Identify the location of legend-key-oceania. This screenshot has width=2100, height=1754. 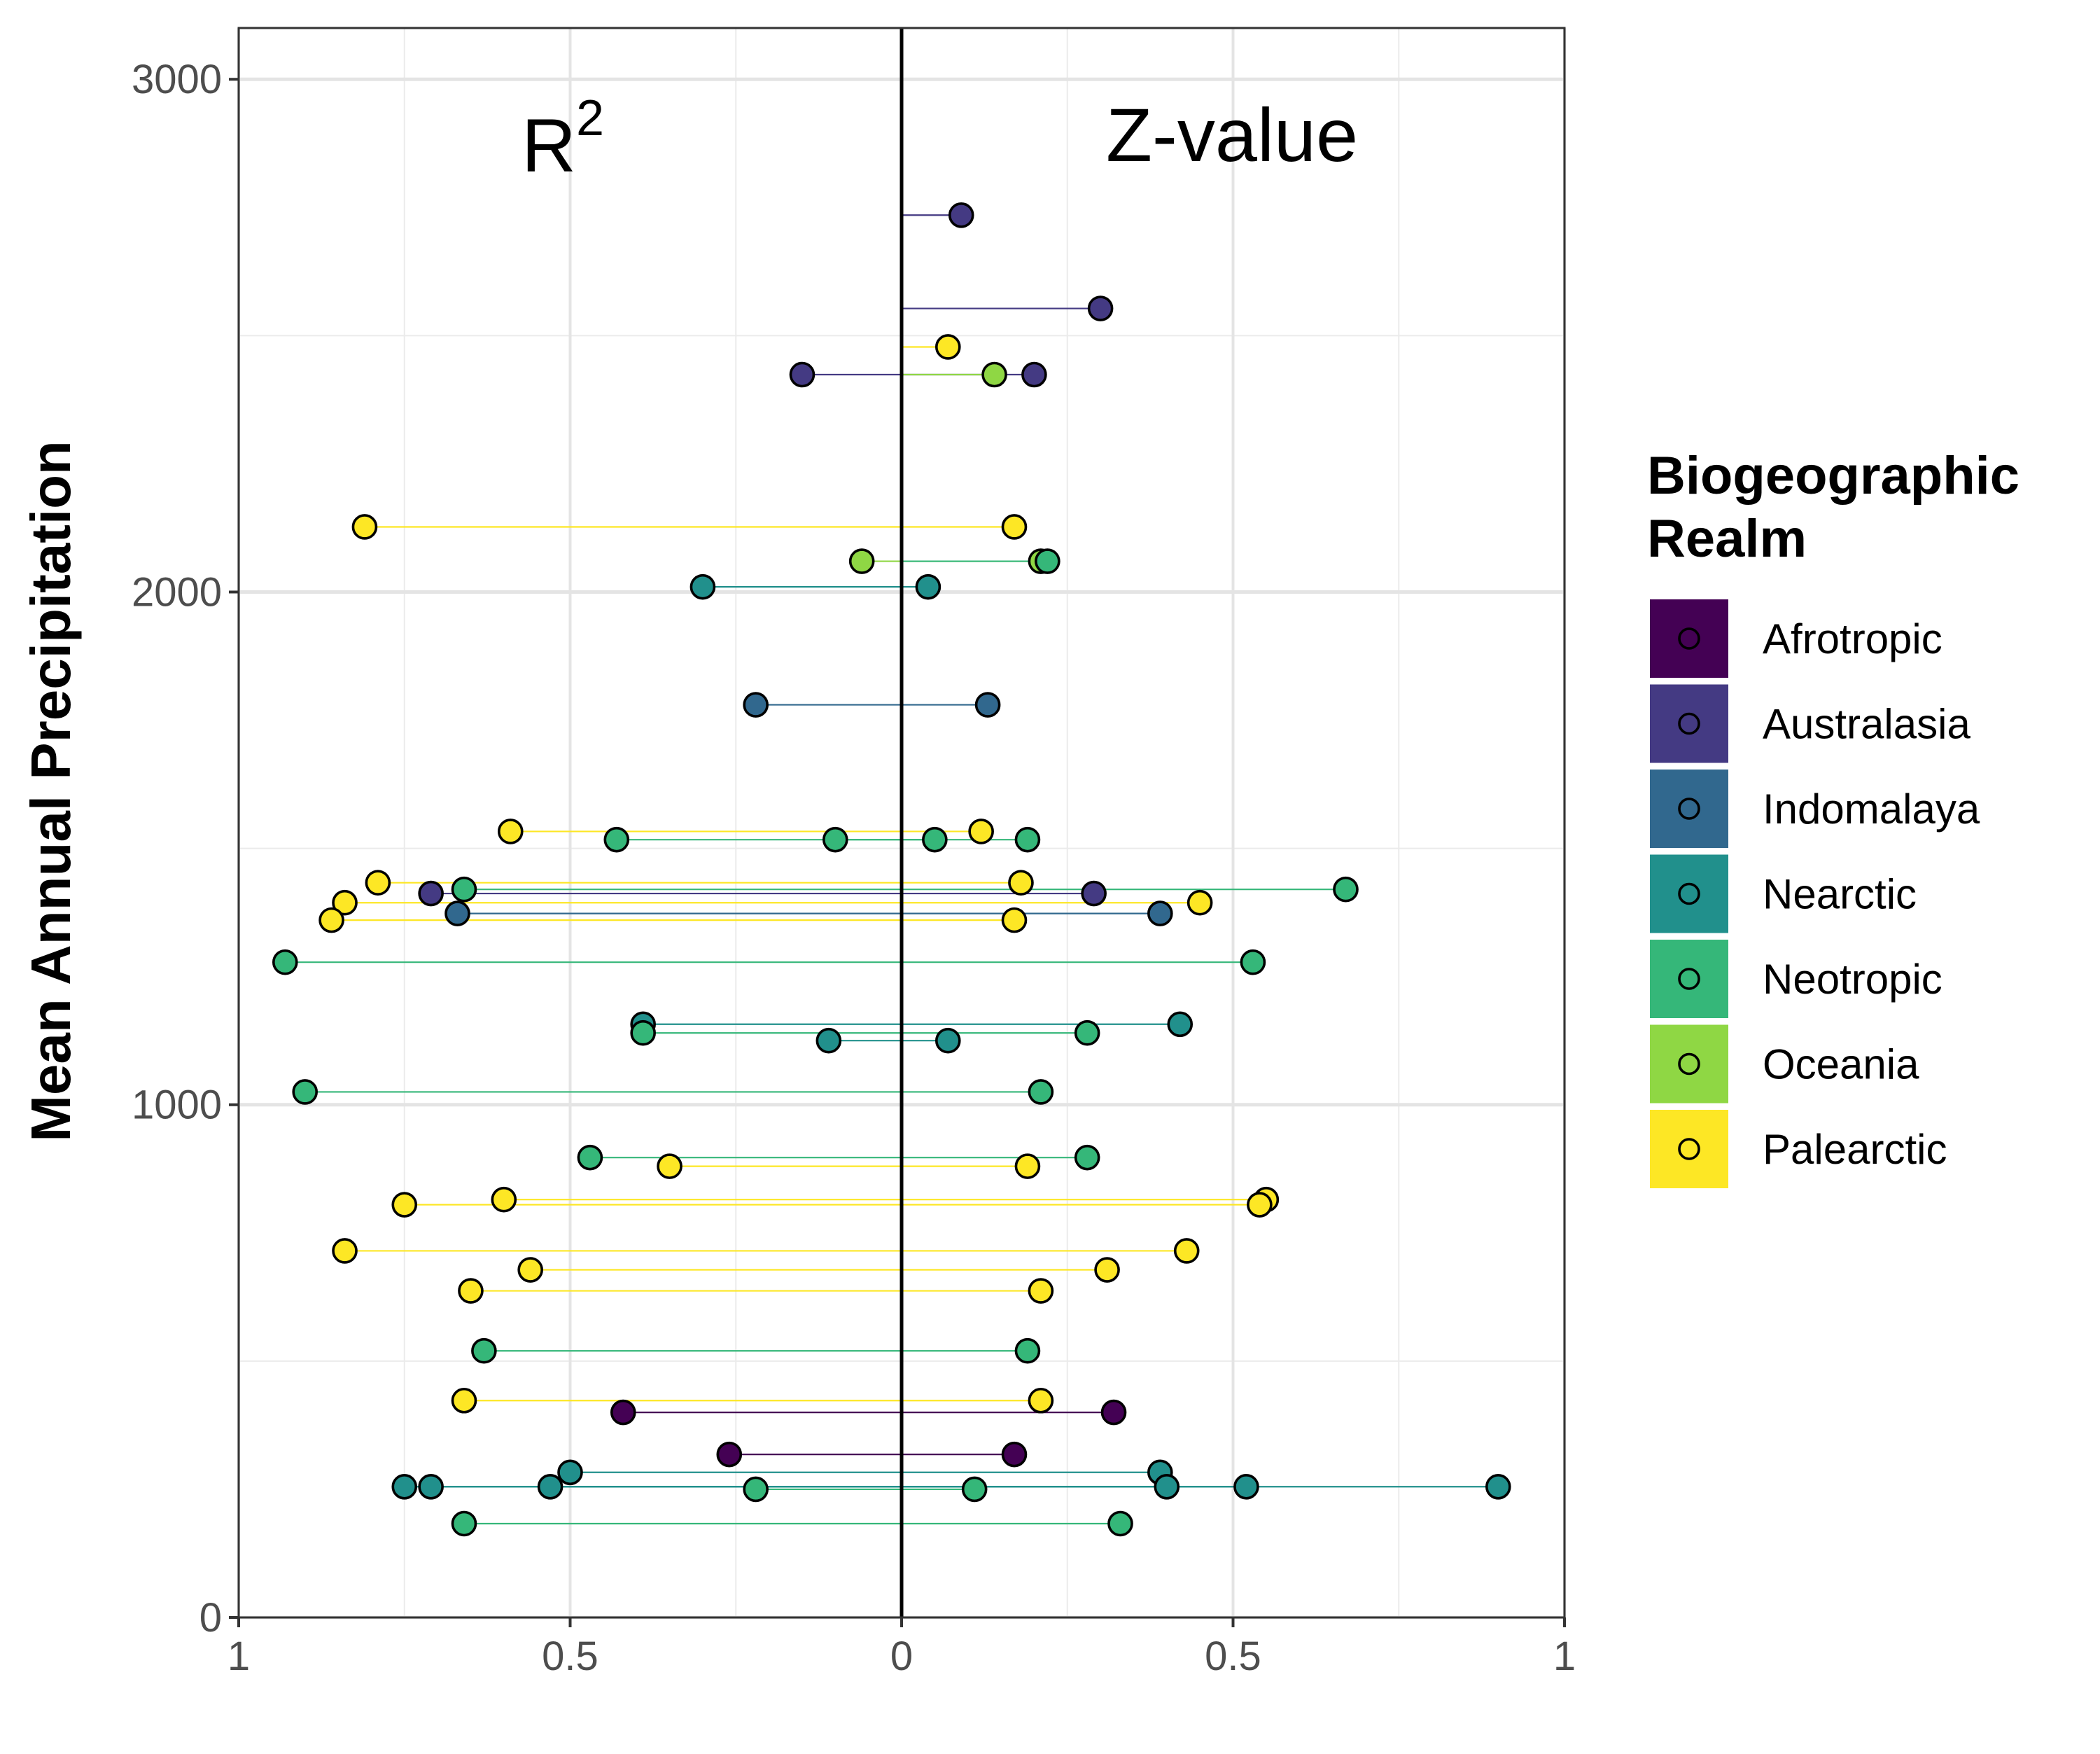
(1689, 1064).